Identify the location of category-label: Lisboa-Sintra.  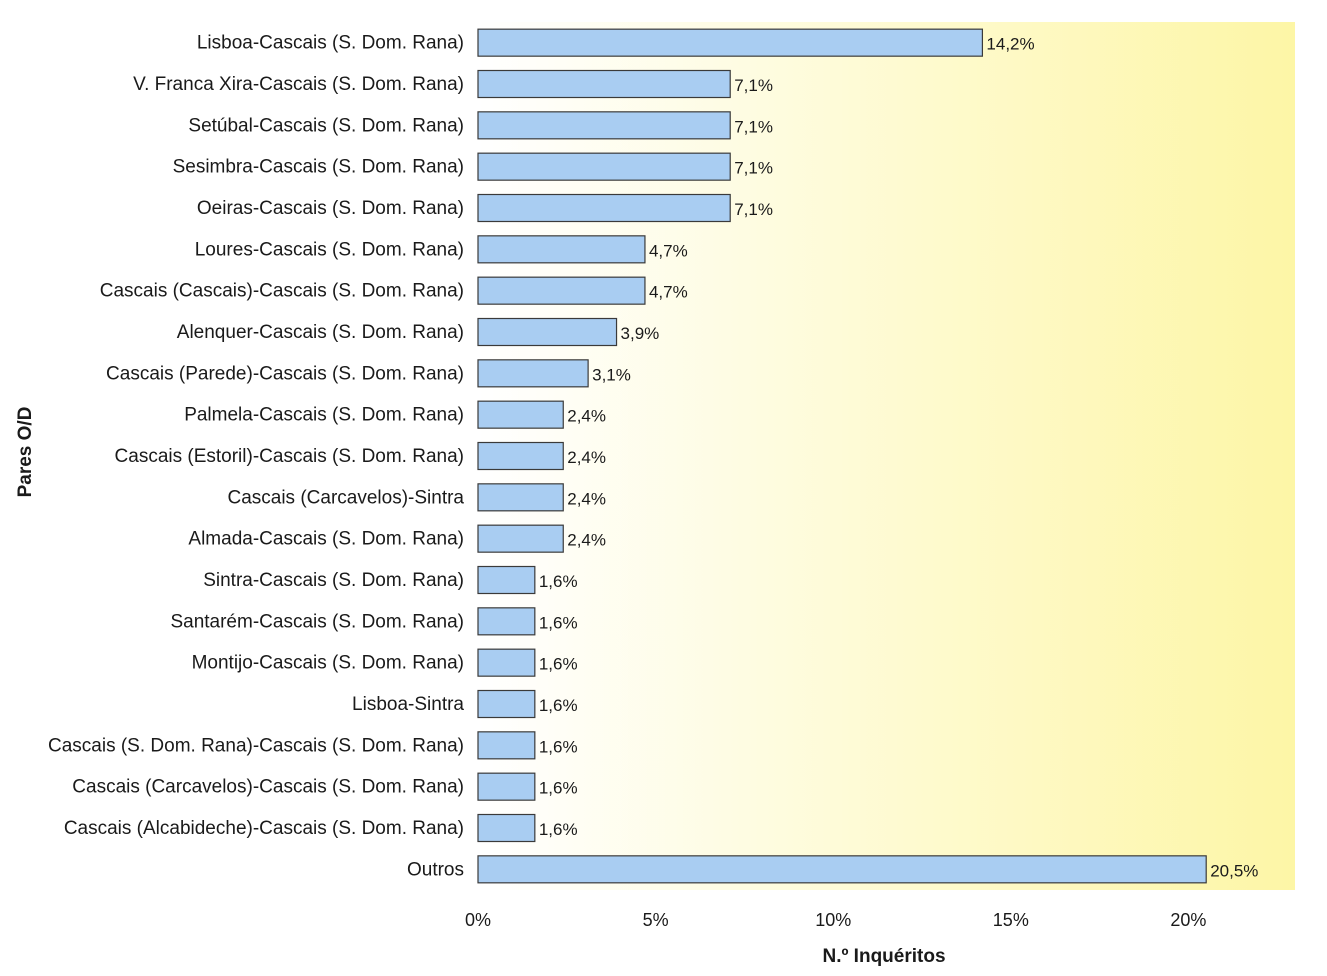
(408, 704).